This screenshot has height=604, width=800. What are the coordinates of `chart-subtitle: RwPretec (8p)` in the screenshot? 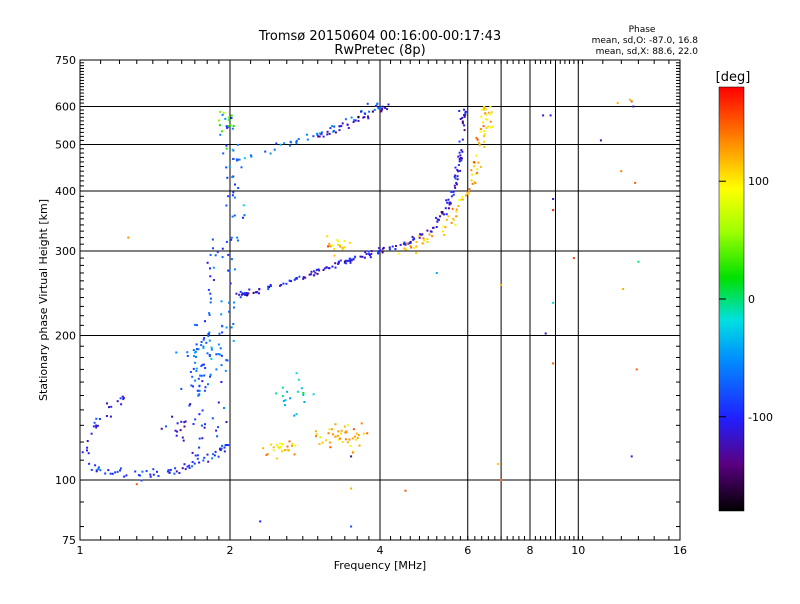 It's located at (379, 50).